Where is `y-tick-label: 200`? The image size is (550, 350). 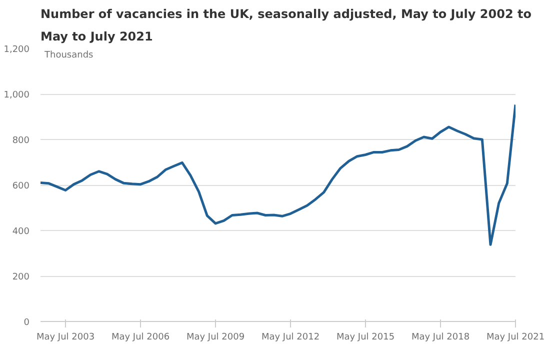 y-tick-label: 200 is located at coordinates (21, 277).